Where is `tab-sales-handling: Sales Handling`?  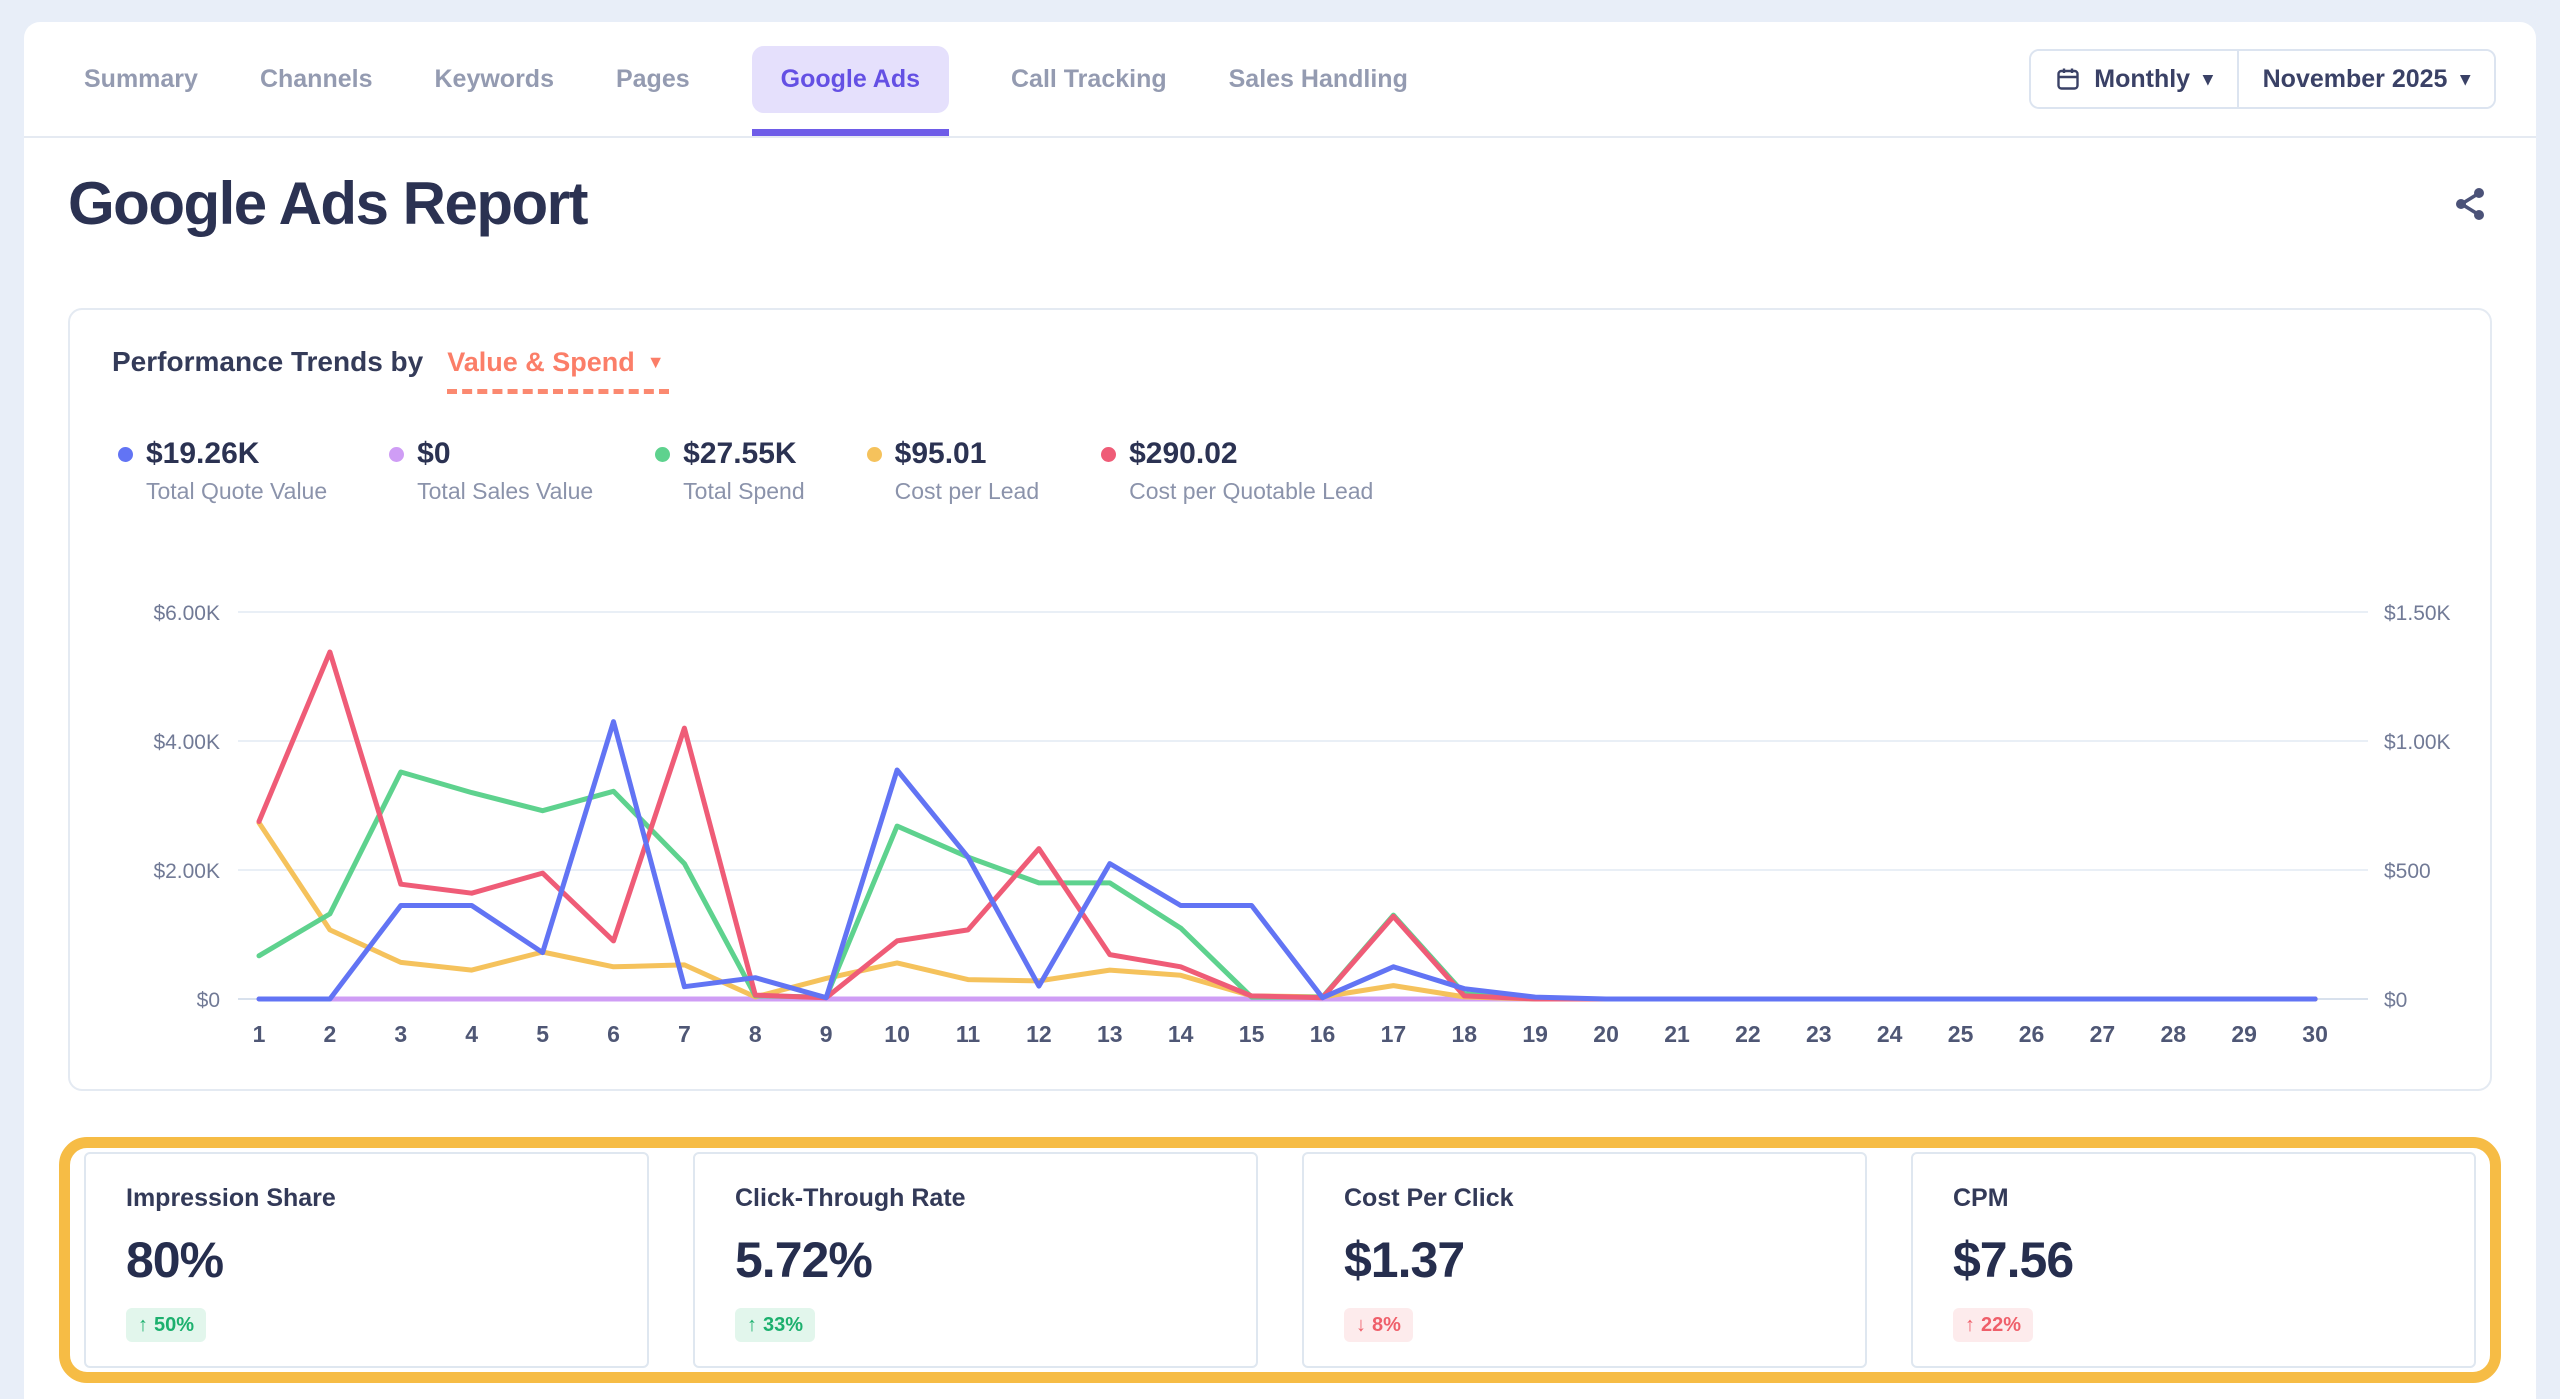
tab-sales-handling: Sales Handling is located at coordinates (1318, 78).